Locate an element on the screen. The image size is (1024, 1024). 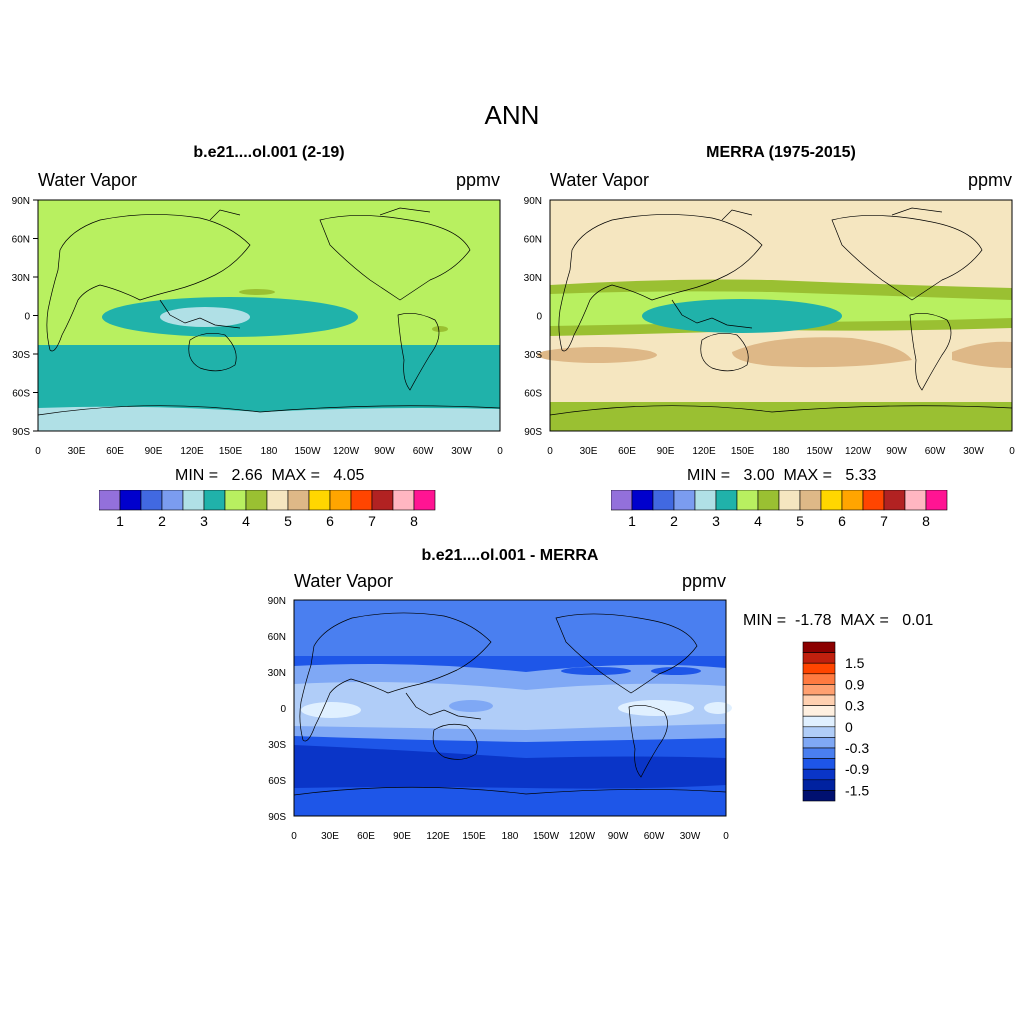
panel3-lon-tick: 30E is located at coordinates (330, 836).